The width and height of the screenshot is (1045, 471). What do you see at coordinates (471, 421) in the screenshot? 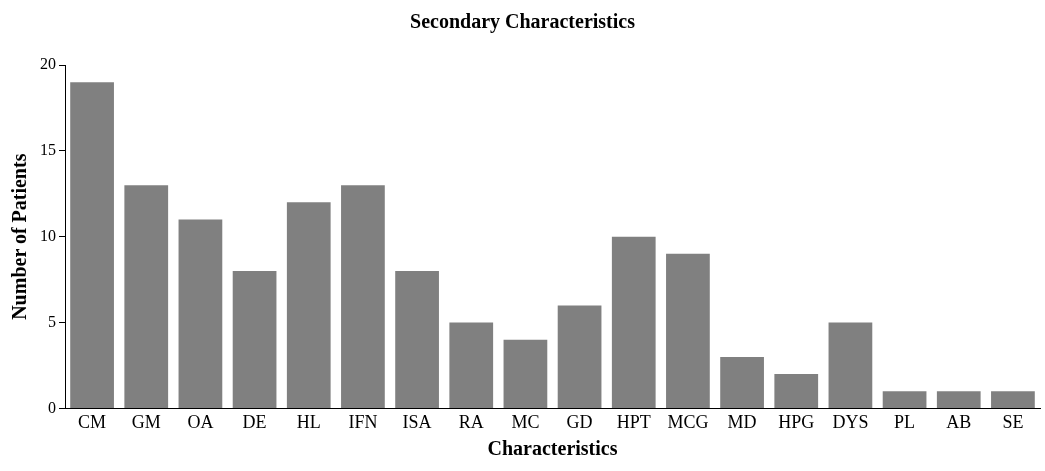
I see `x-tick-label: RA` at bounding box center [471, 421].